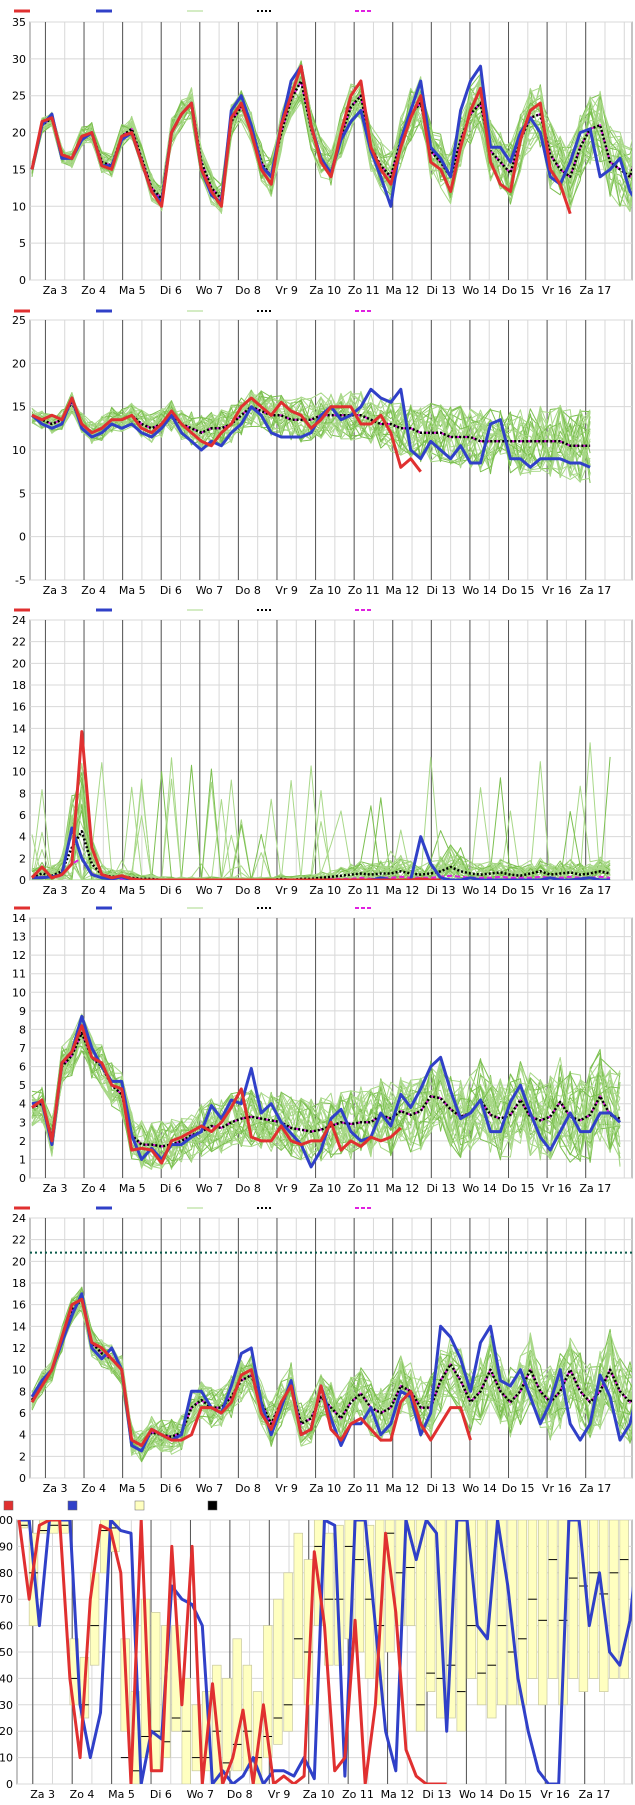 The height and width of the screenshot is (1805, 635). What do you see at coordinates (19, 1348) in the screenshot?
I see `y-tick-label: 12` at bounding box center [19, 1348].